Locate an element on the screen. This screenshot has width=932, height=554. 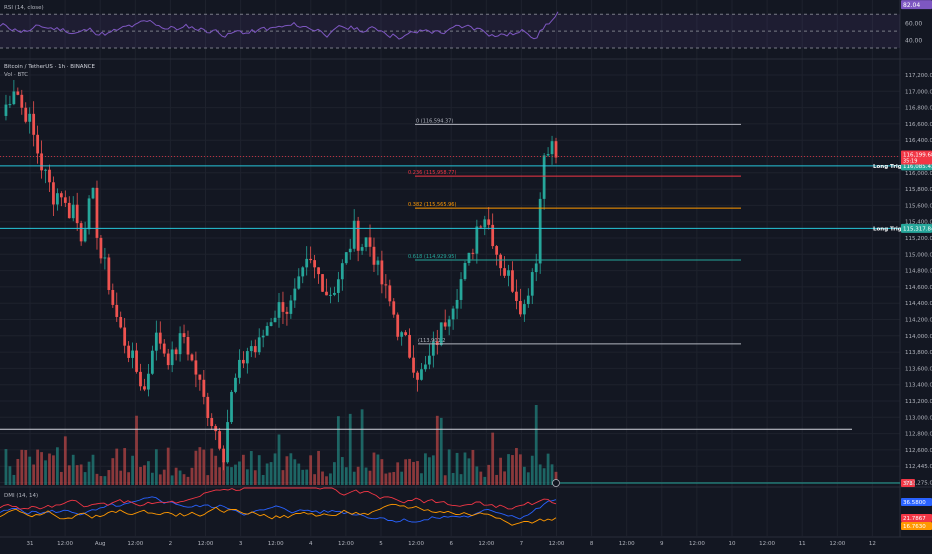
time-tick-label: 6 is located at coordinates (451, 544).